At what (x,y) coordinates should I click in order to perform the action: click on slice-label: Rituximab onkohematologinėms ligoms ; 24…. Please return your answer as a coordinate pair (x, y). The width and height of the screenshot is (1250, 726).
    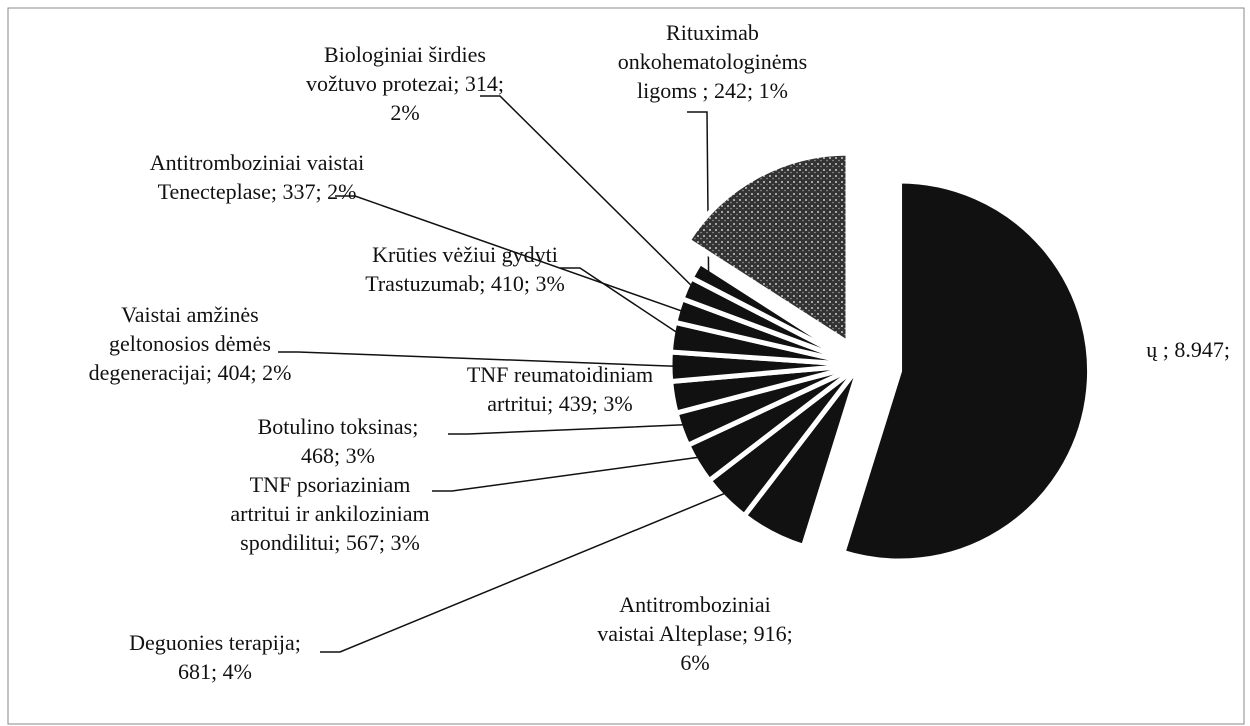
    Looking at the image, I should click on (712, 61).